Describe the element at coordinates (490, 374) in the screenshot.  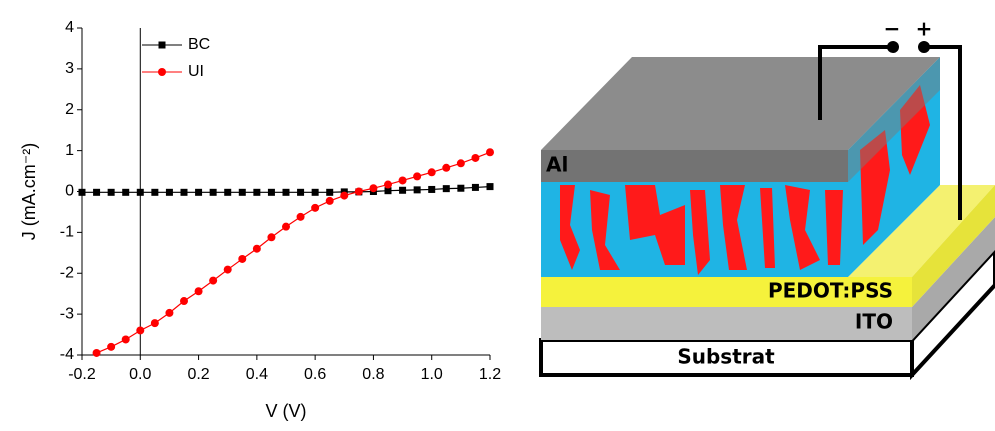
I see `x-tick-label: 1.2` at that location.